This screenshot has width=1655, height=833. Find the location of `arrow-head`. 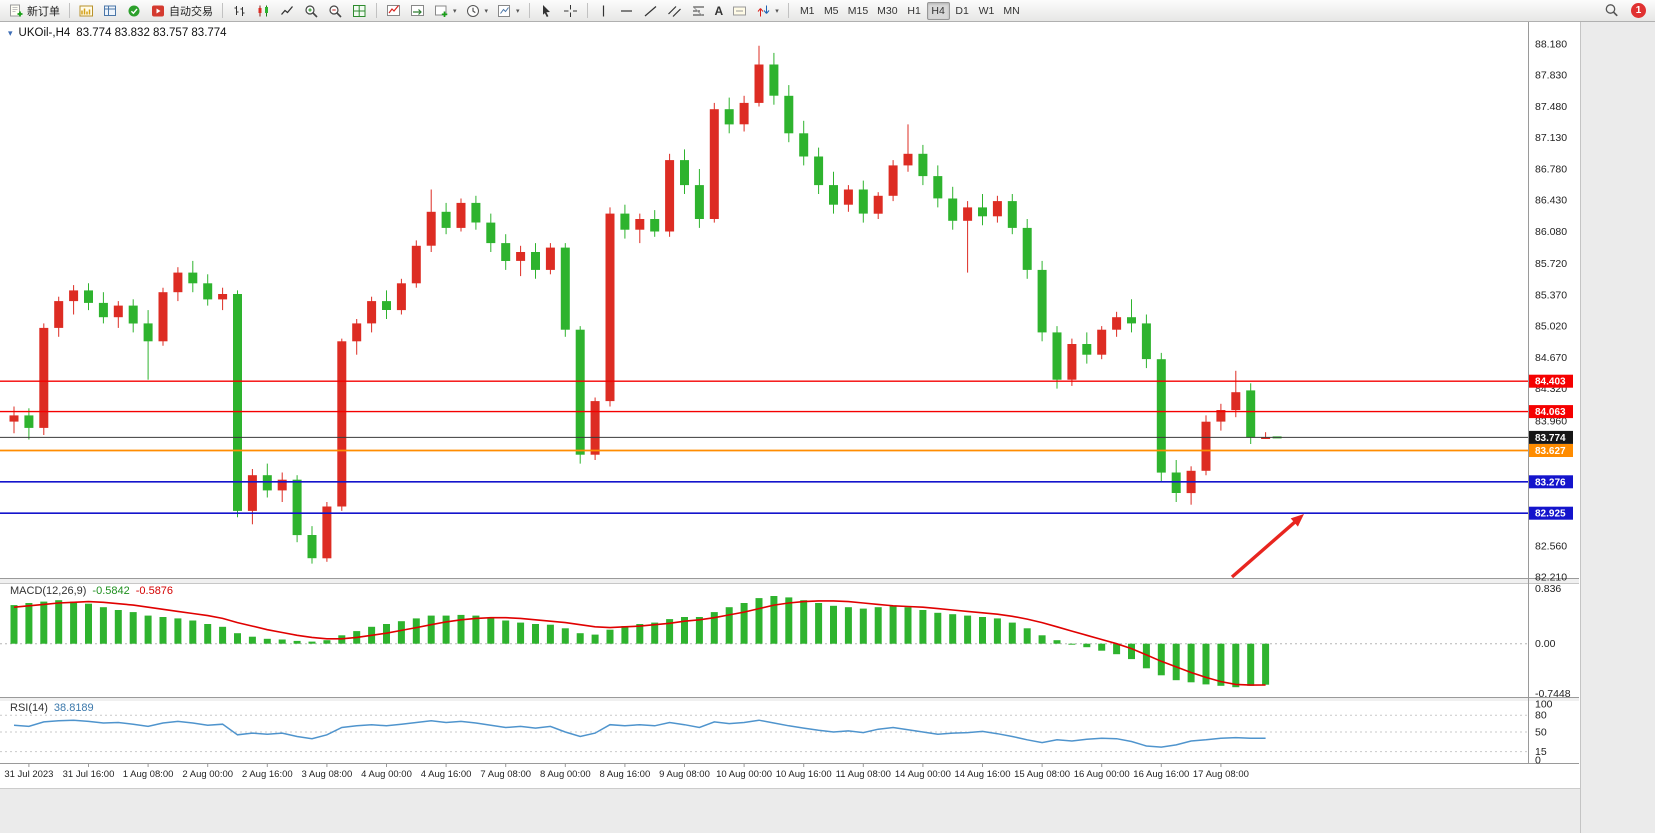

arrow-head is located at coordinates (1297, 520).